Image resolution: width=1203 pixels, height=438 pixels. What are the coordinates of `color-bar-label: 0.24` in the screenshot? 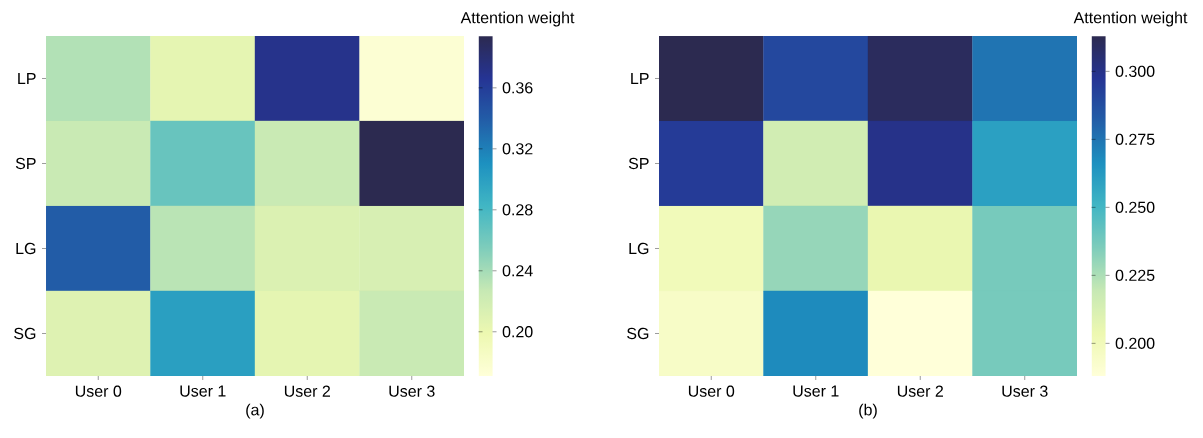 It's located at (517, 271).